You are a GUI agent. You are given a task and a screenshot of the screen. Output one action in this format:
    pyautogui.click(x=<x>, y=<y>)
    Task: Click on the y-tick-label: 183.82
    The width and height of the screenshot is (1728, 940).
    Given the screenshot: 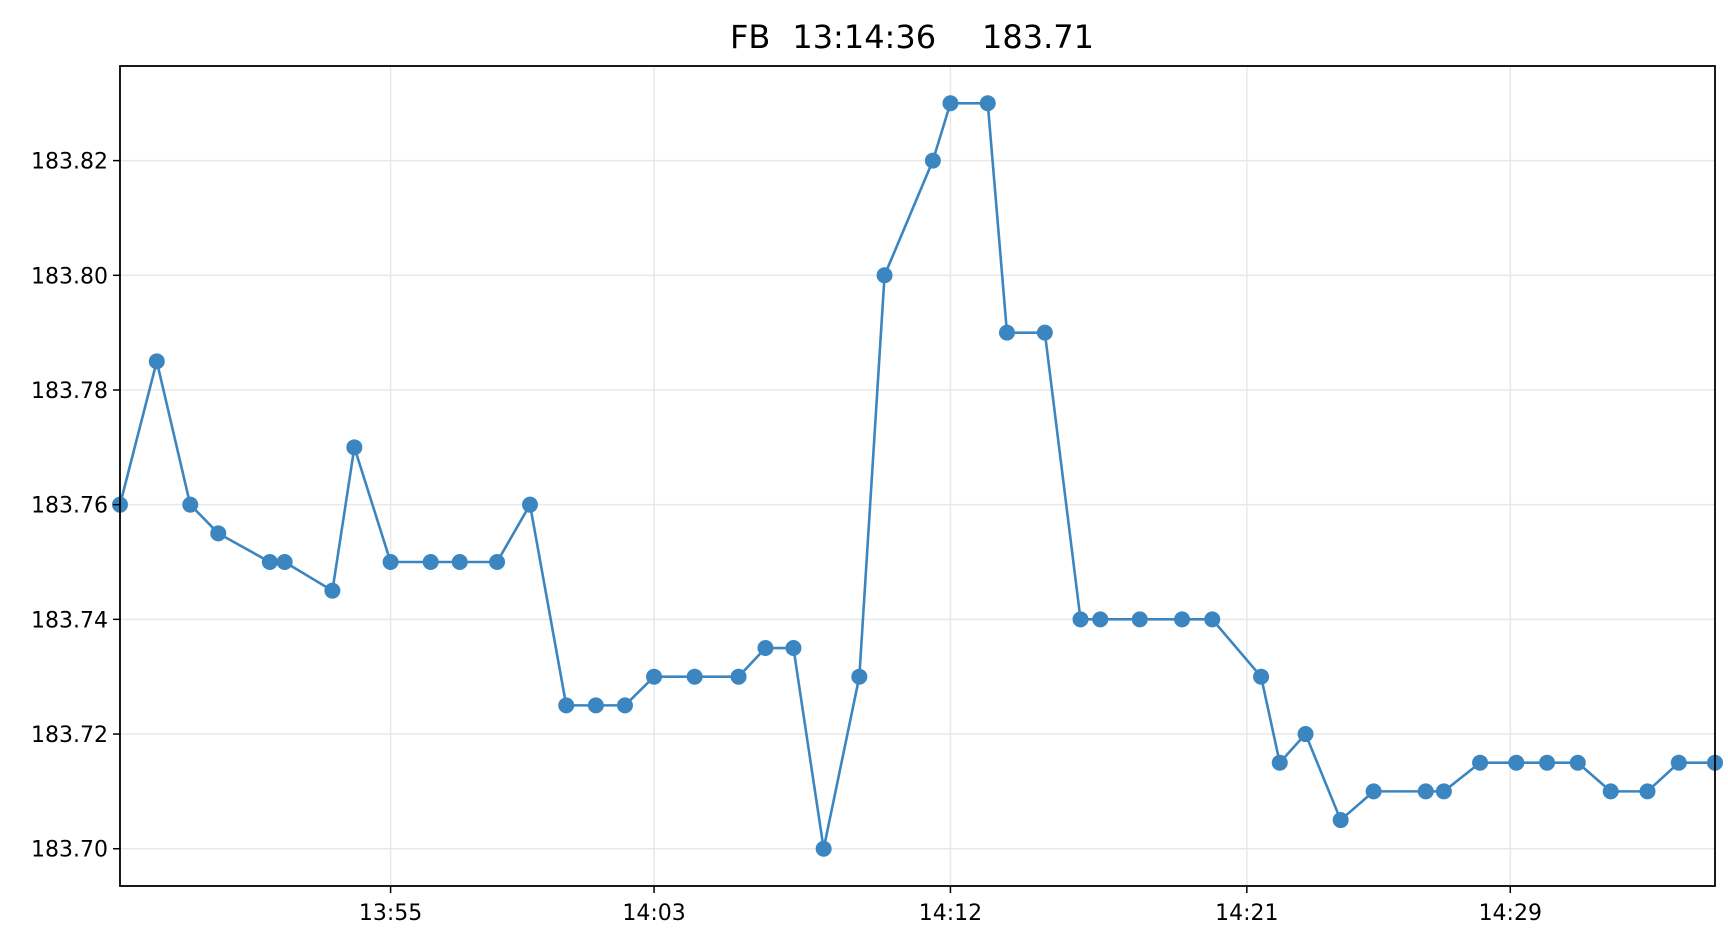 What is the action you would take?
    pyautogui.click(x=69, y=162)
    